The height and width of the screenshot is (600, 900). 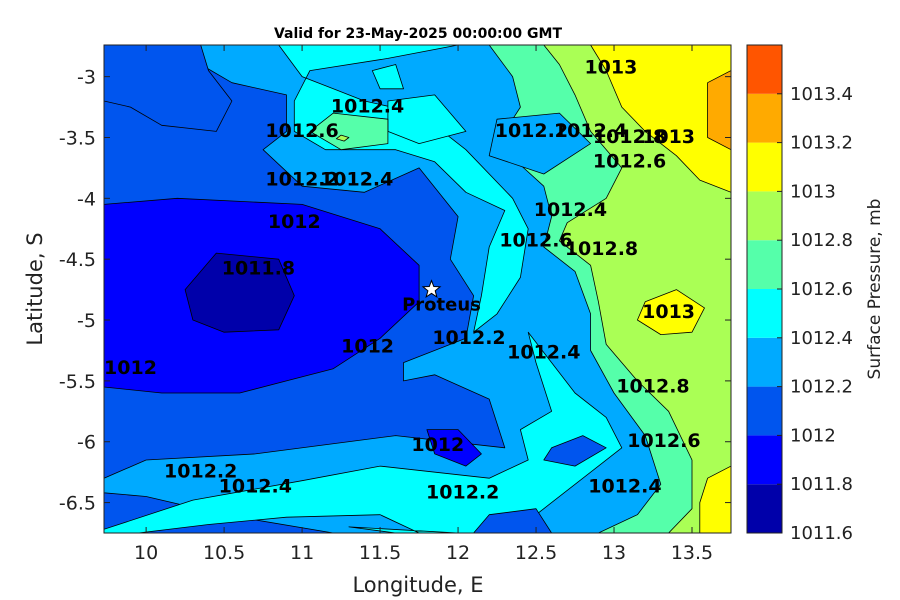 I want to click on y-tick-label: -5.5, so click(x=77, y=382).